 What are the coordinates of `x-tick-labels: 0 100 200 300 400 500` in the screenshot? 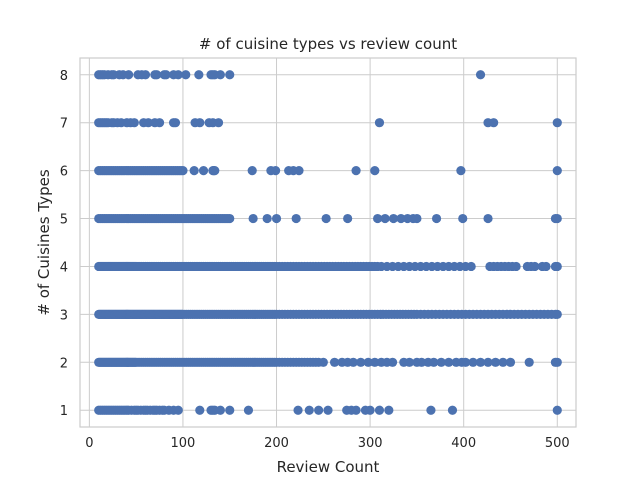 It's located at (327, 443).